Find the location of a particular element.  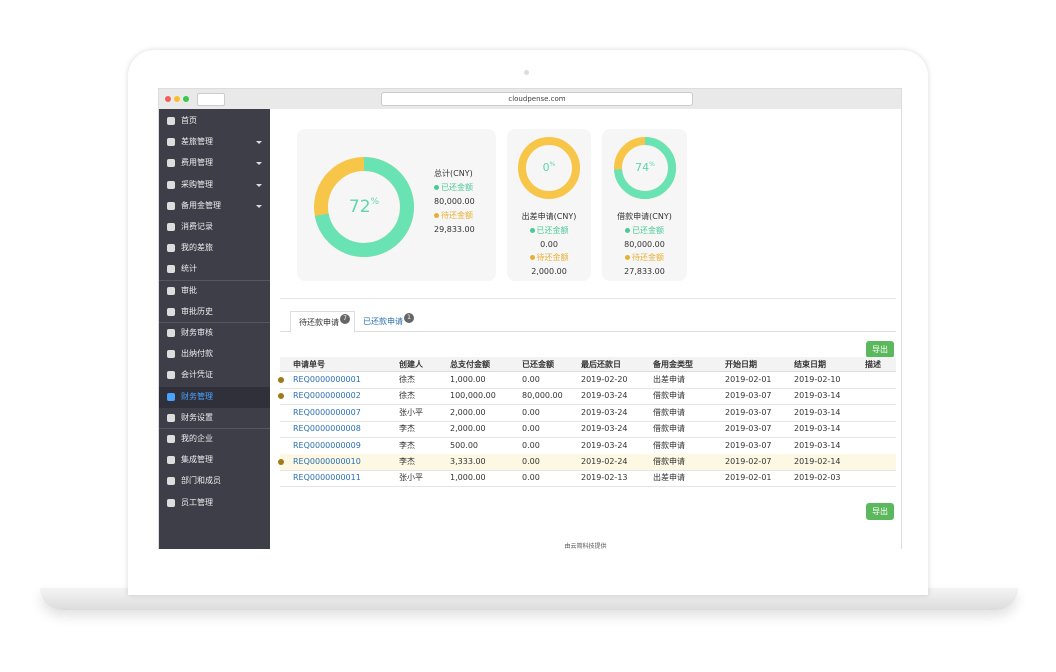

column-header: 结束日期 is located at coordinates (810, 364).